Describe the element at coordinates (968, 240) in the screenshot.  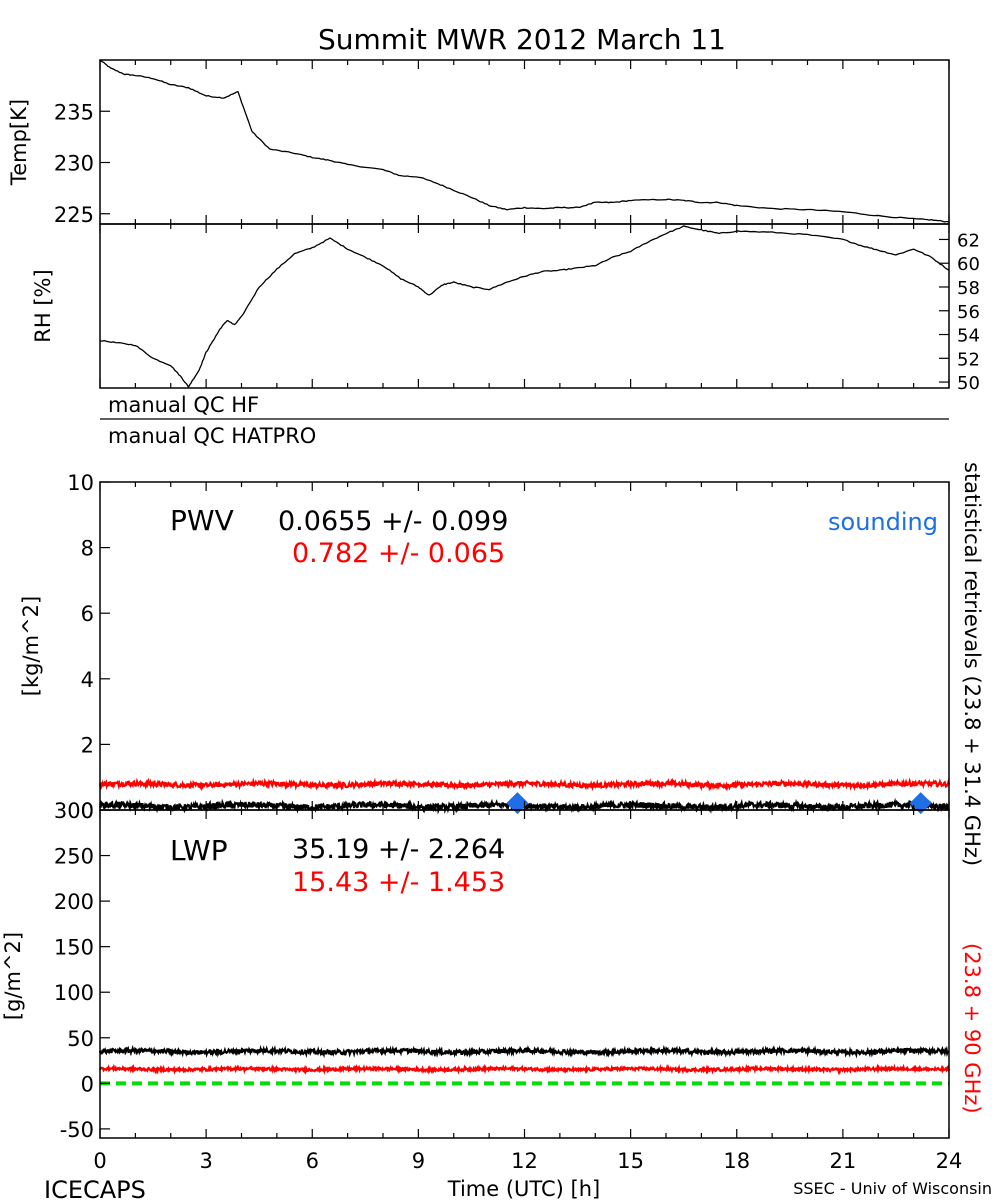
I see `rh-ytick-label: 62` at that location.